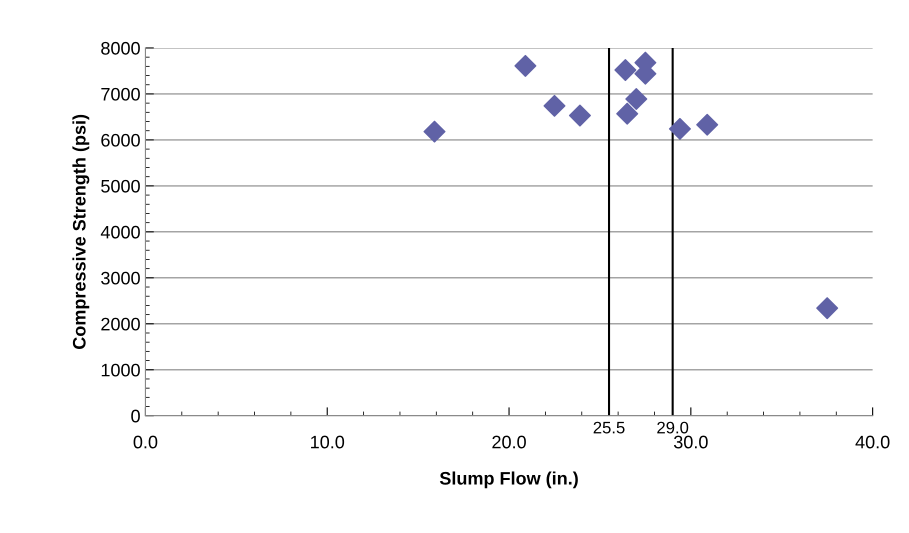 The height and width of the screenshot is (533, 909). I want to click on y-tick-label: 1000, so click(121, 370).